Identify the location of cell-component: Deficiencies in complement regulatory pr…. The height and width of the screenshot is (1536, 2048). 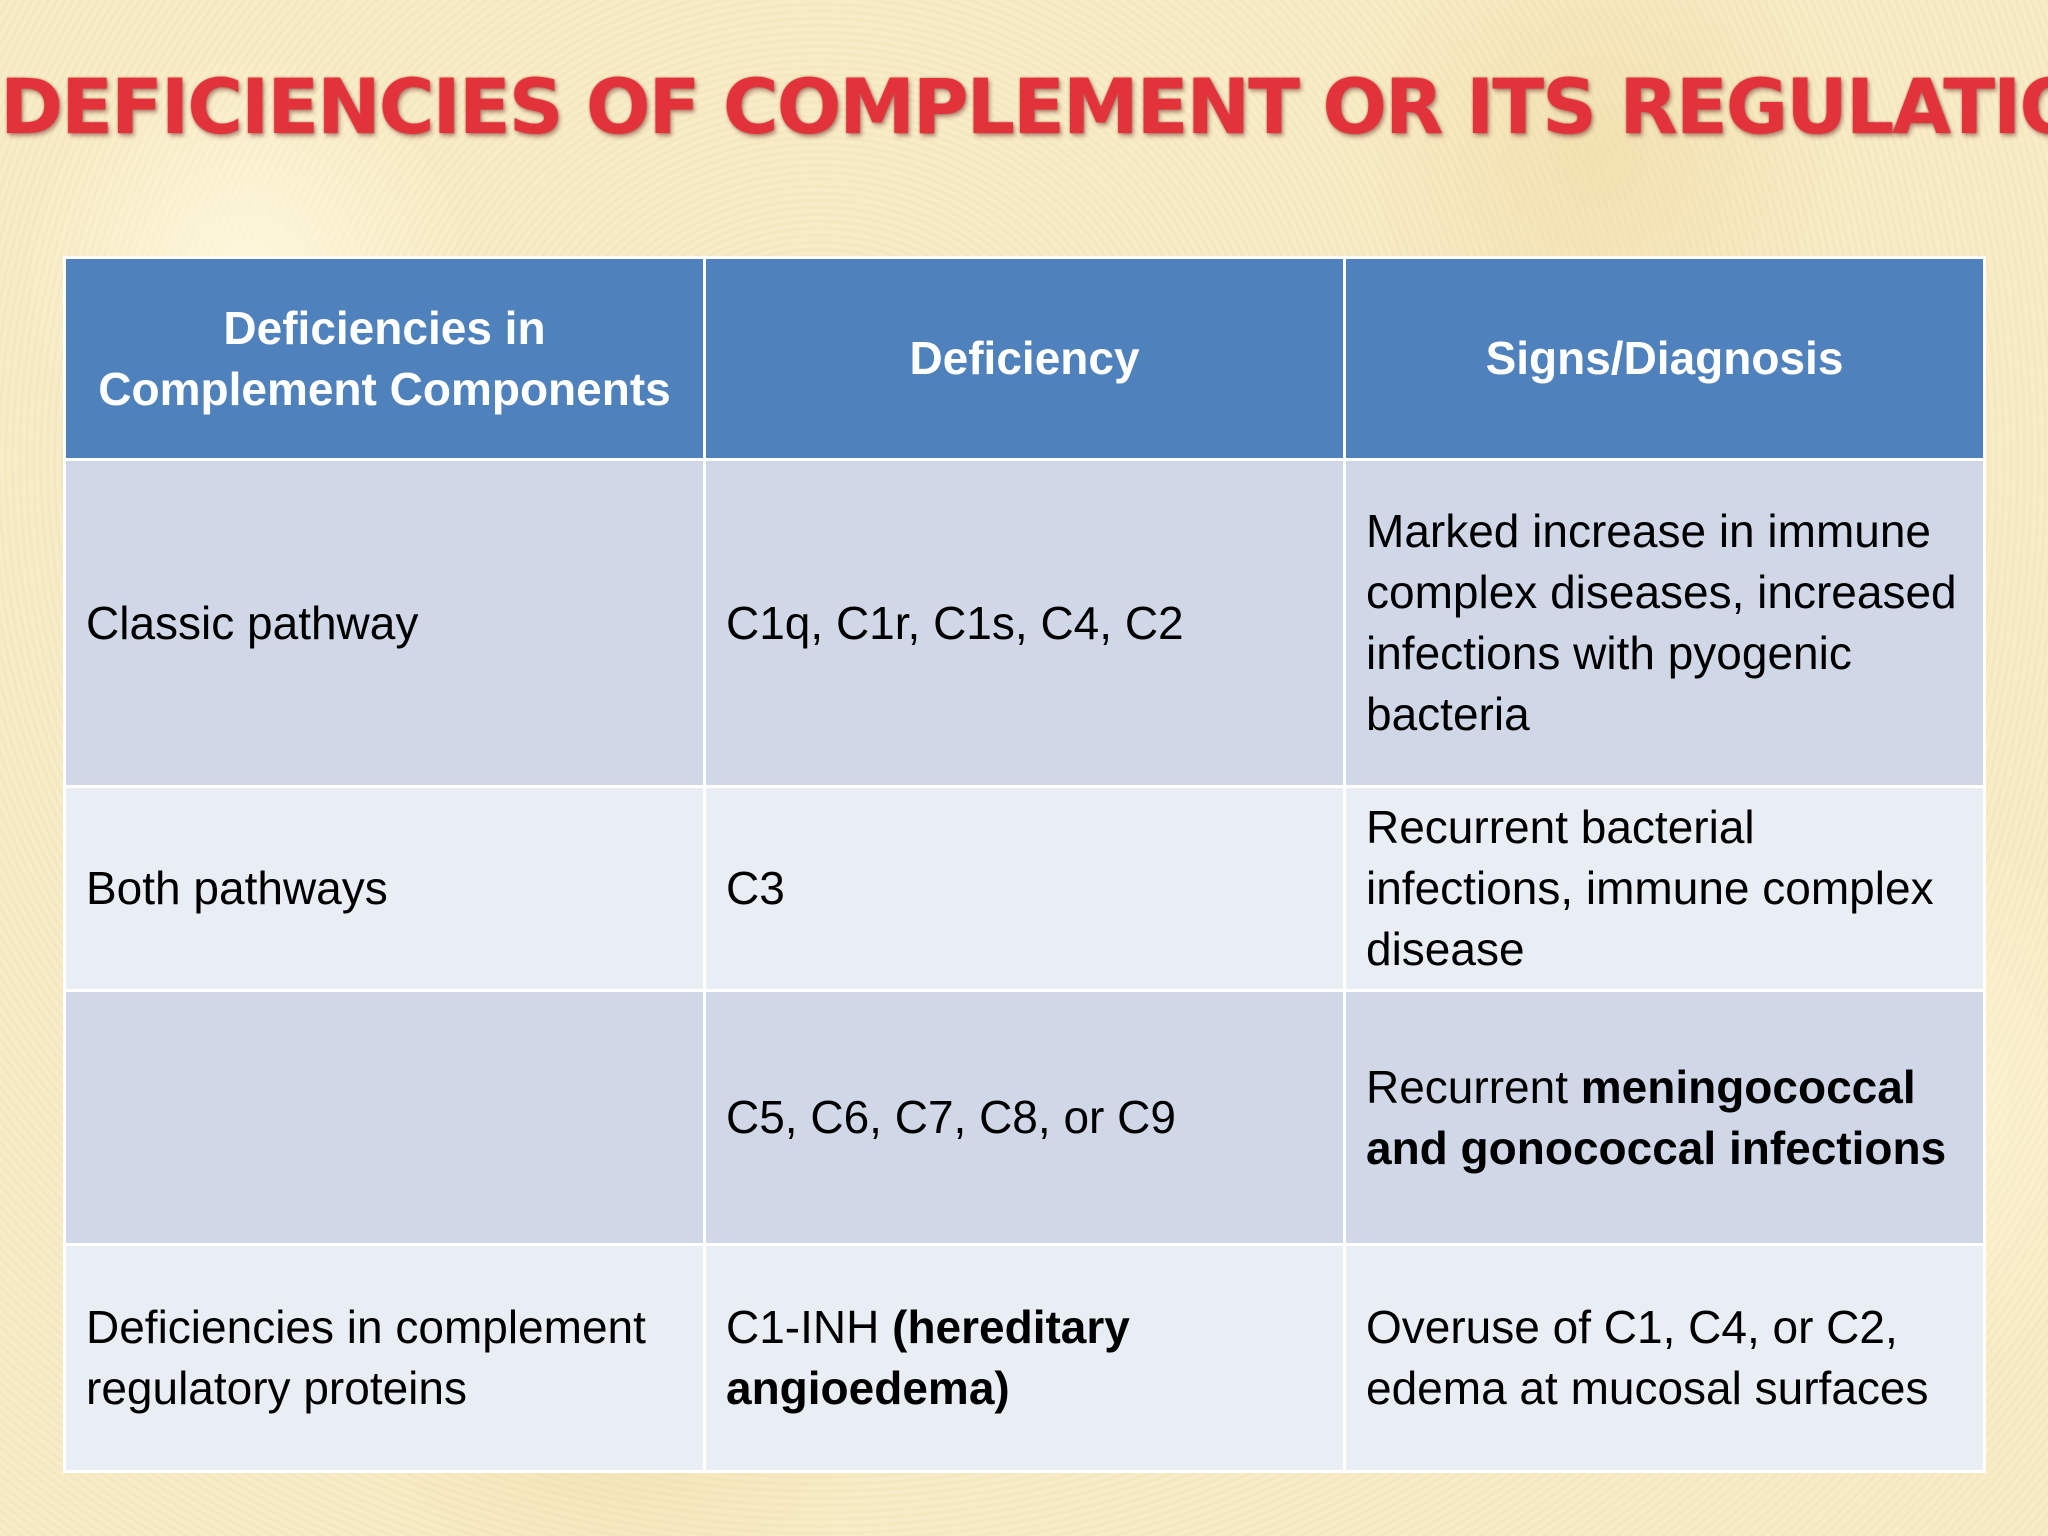
(384, 1358).